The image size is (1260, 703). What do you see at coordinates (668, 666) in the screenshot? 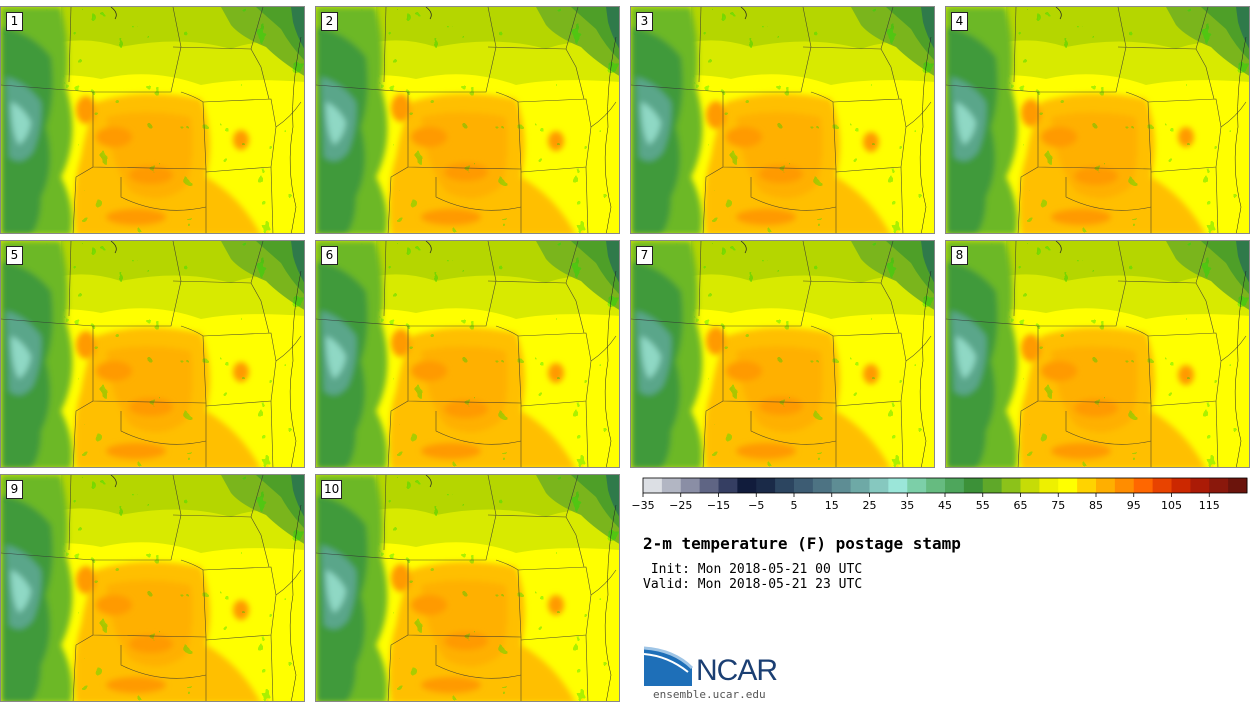
I see `ncar-logo-icon` at bounding box center [668, 666].